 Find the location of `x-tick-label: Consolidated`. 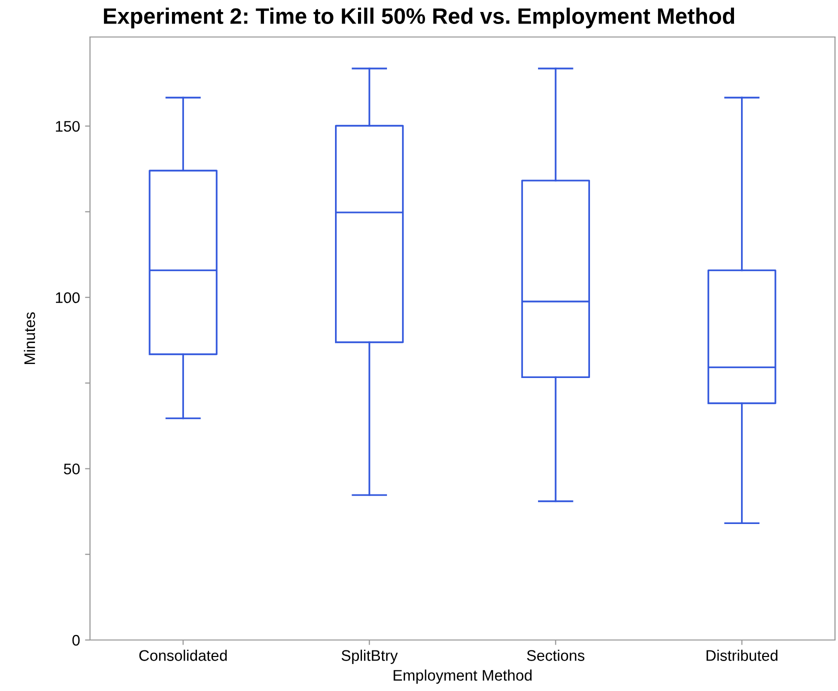

x-tick-label: Consolidated is located at coordinates (183, 655).